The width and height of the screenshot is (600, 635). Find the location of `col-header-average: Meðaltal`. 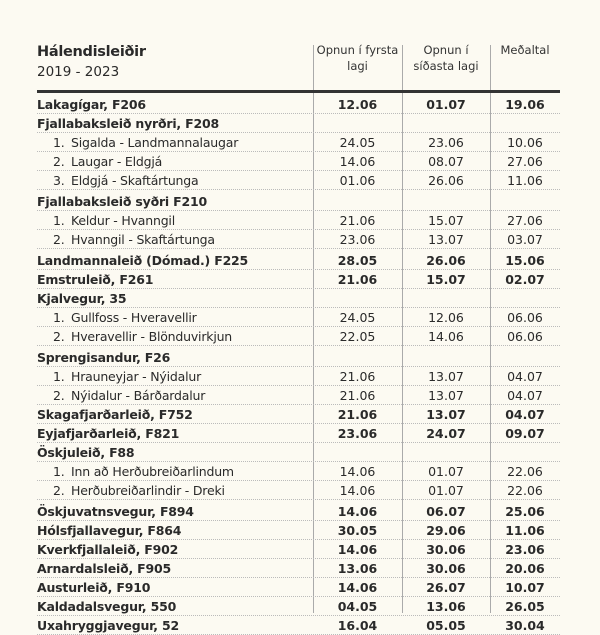

col-header-average: Meðaltal is located at coordinates (525, 50).